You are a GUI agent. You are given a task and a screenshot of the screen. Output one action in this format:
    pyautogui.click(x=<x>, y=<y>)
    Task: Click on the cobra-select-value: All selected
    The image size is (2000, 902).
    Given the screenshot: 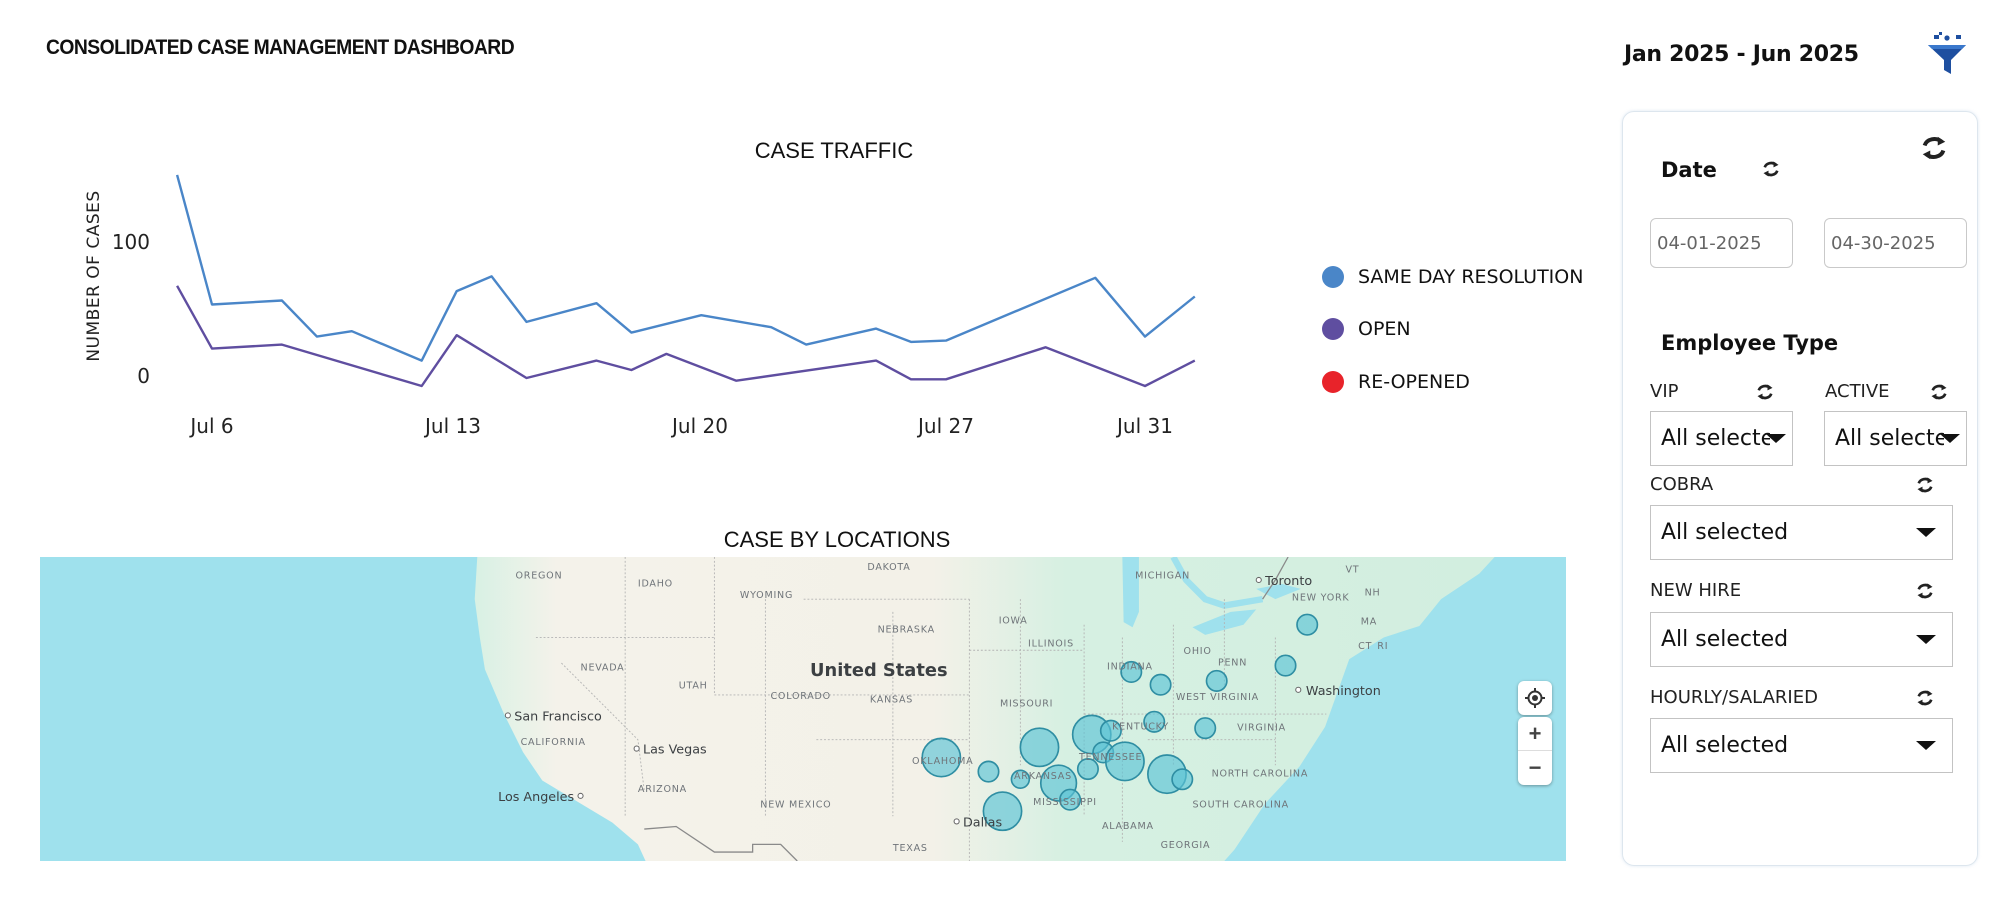 What is the action you would take?
    pyautogui.click(x=1725, y=532)
    